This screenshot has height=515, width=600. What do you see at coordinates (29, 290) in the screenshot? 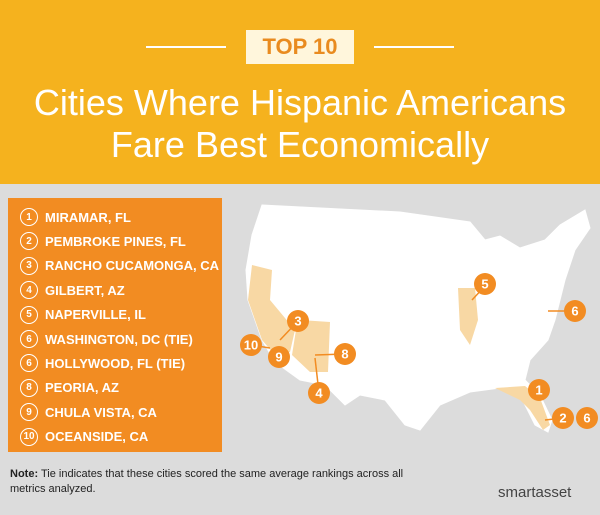
I see `rank: 4` at bounding box center [29, 290].